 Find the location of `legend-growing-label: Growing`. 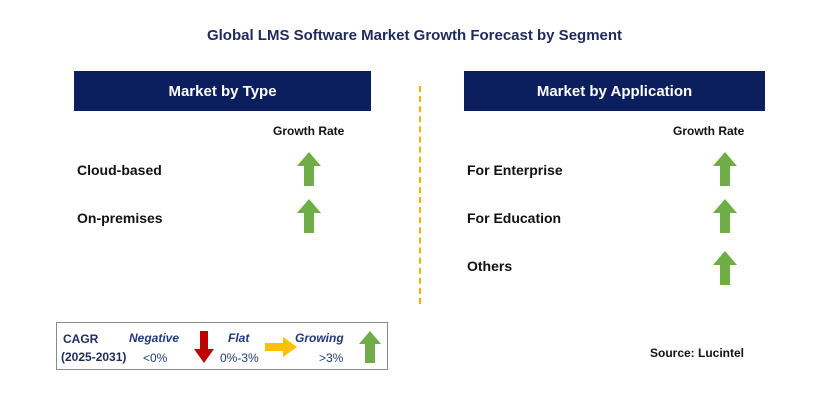

legend-growing-label: Growing is located at coordinates (319, 338).